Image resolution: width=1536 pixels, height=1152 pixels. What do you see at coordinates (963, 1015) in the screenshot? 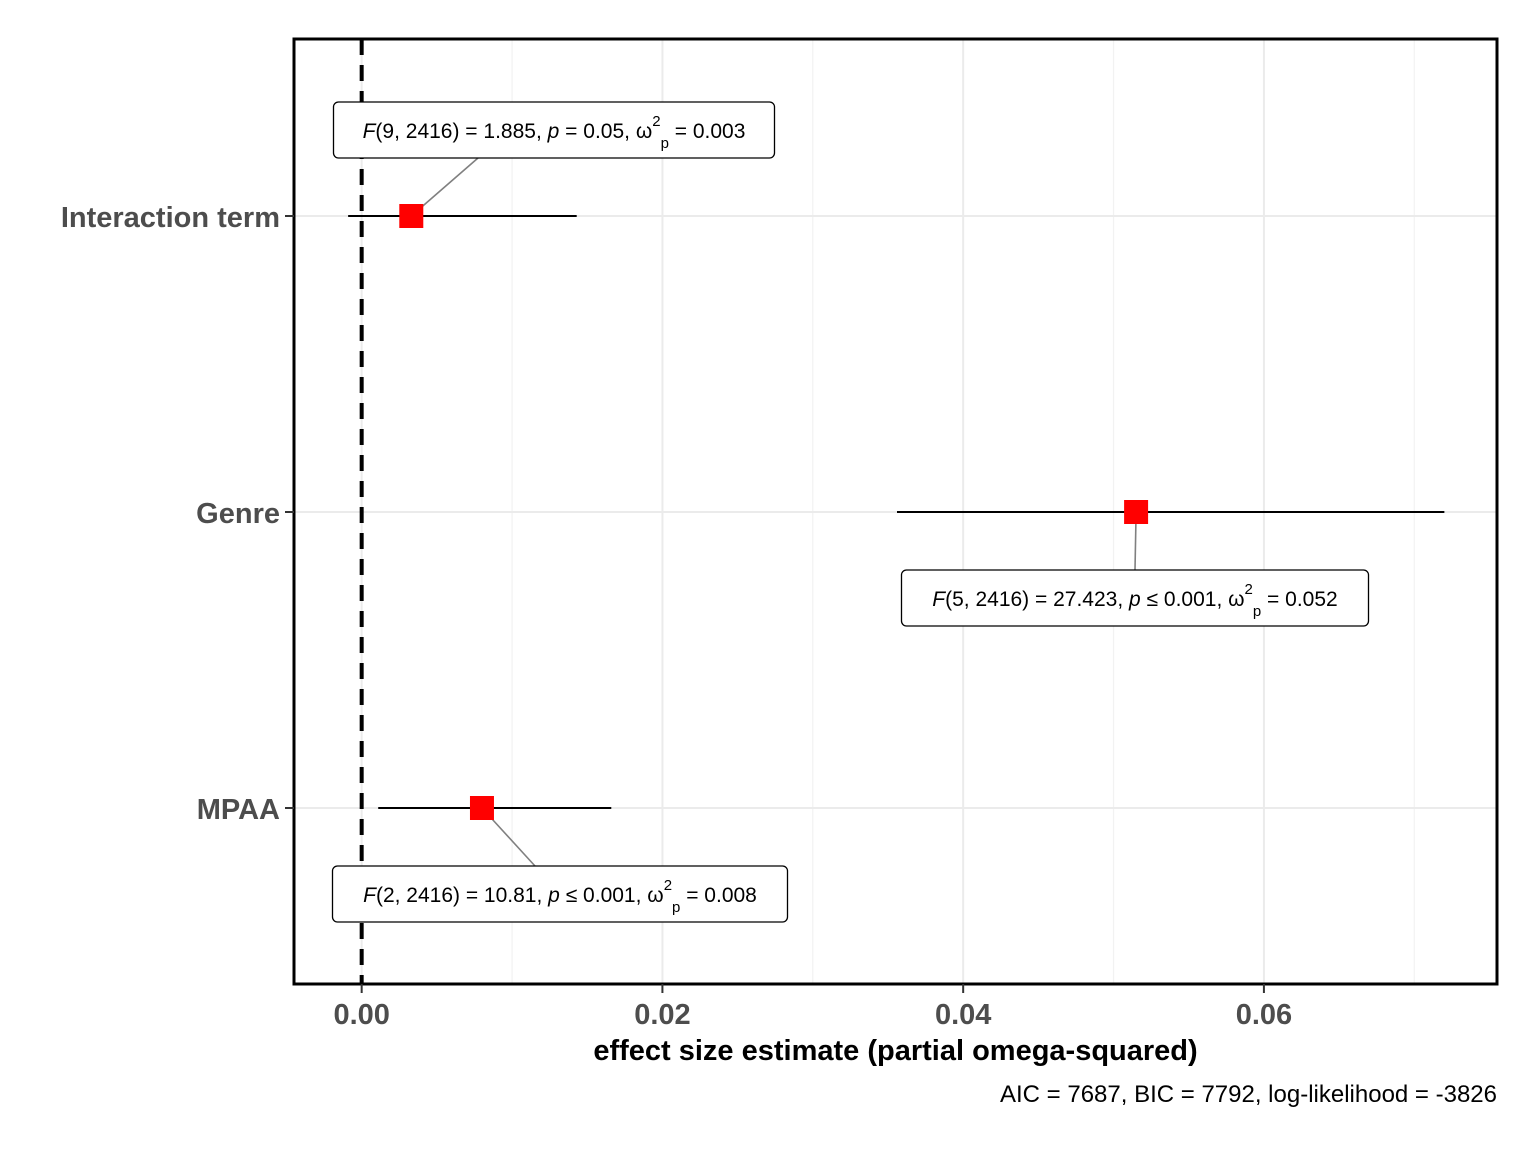
I see `x-tick-label: 0.04` at bounding box center [963, 1015].